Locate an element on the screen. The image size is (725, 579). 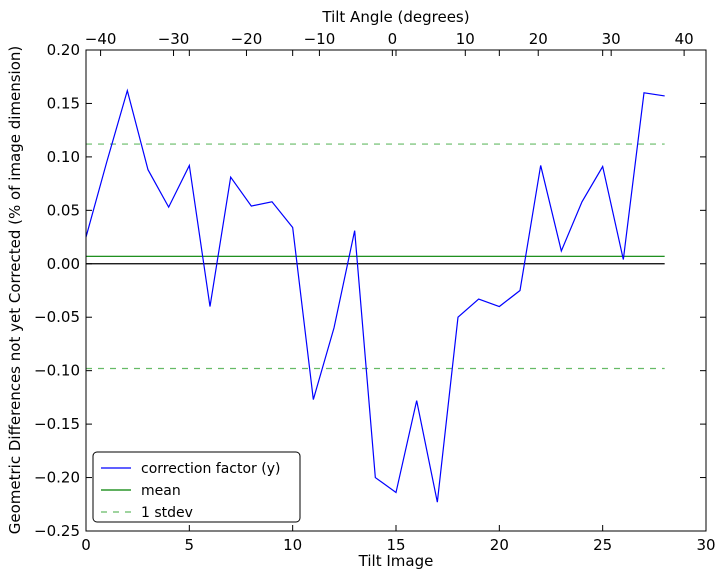
top-tick-label: −20 is located at coordinates (247, 39).